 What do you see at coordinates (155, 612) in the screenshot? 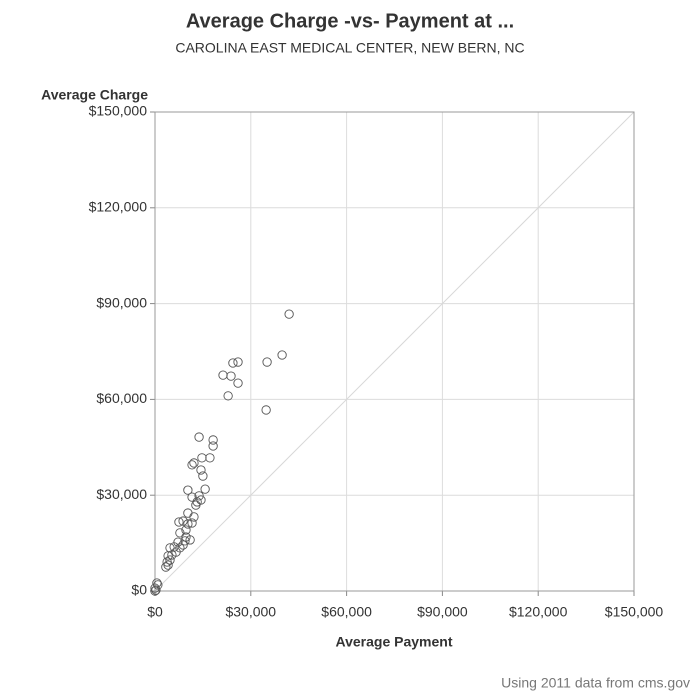
I see `x-tick-label: $0` at bounding box center [155, 612].